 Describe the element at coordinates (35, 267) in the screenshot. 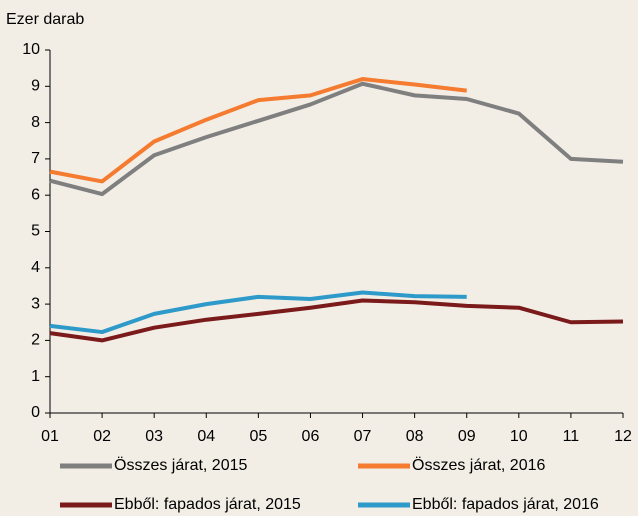

I see `y-tick-label: 4` at that location.